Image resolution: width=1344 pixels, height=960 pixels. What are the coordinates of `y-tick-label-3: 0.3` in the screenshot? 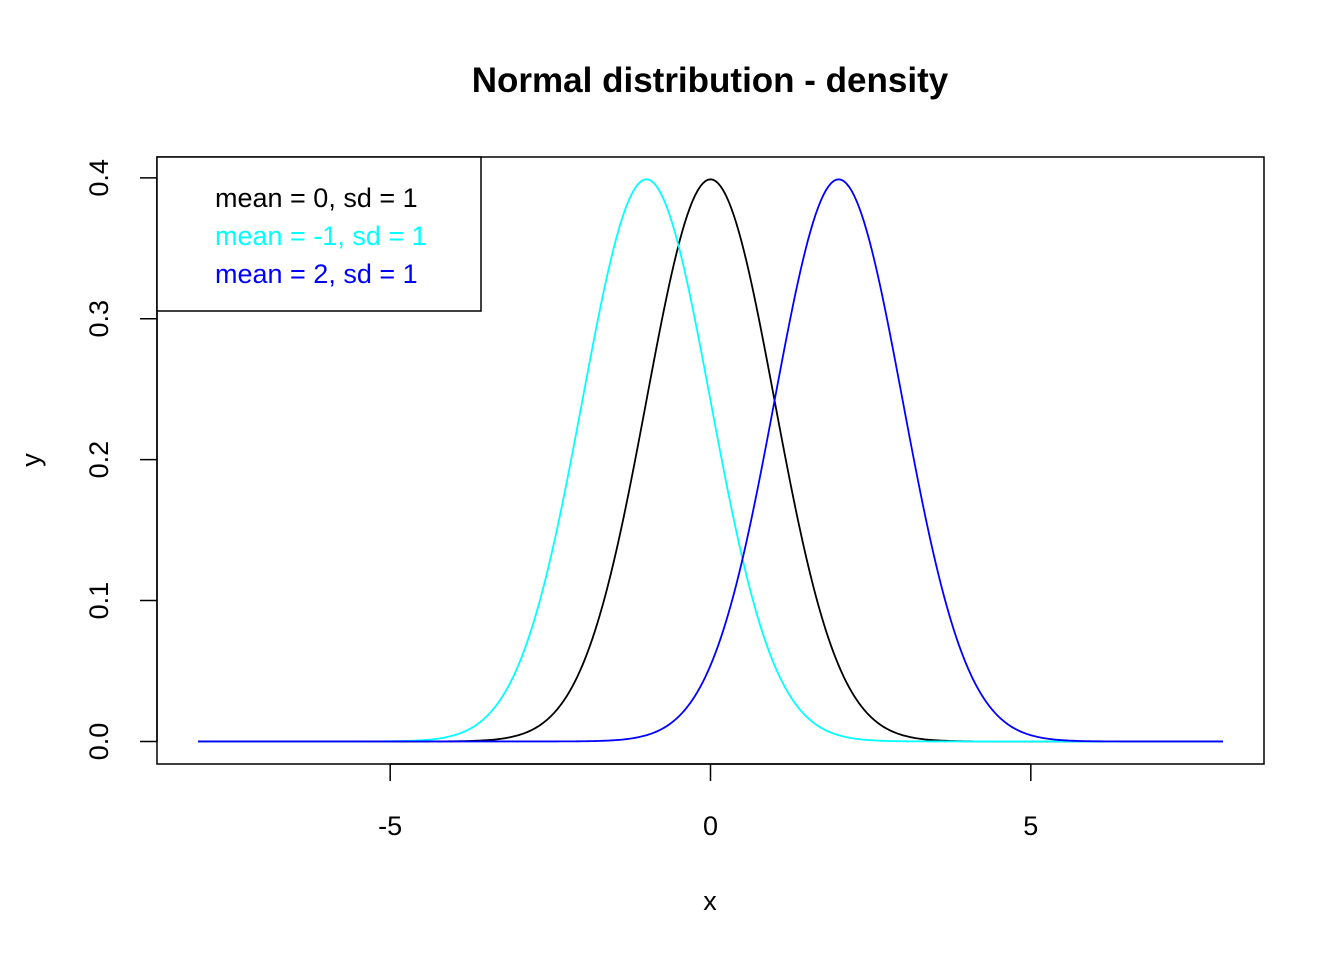 It's located at (99, 319).